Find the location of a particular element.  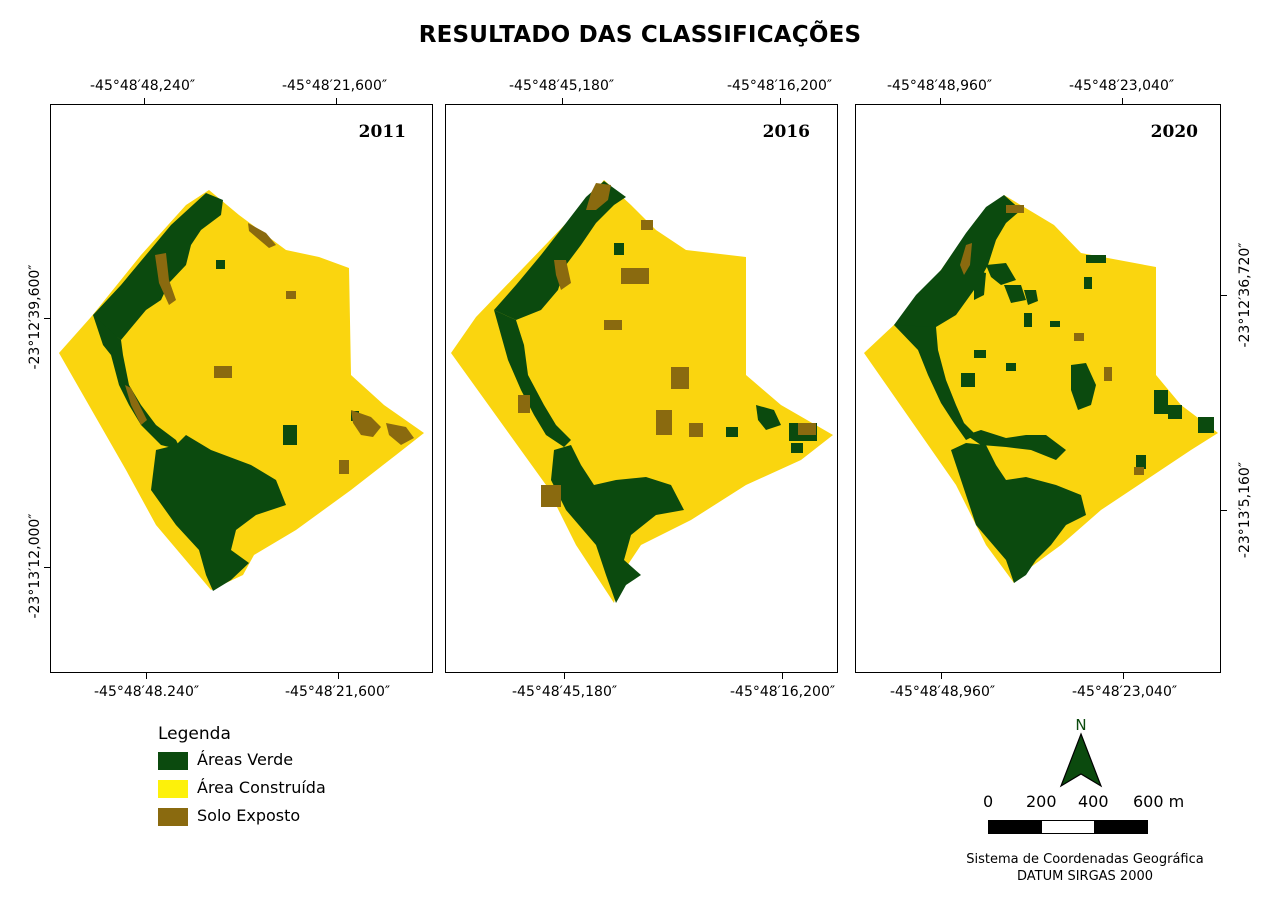

top-coord-2016-a: -45°48′45,180″ is located at coordinates (562, 86).